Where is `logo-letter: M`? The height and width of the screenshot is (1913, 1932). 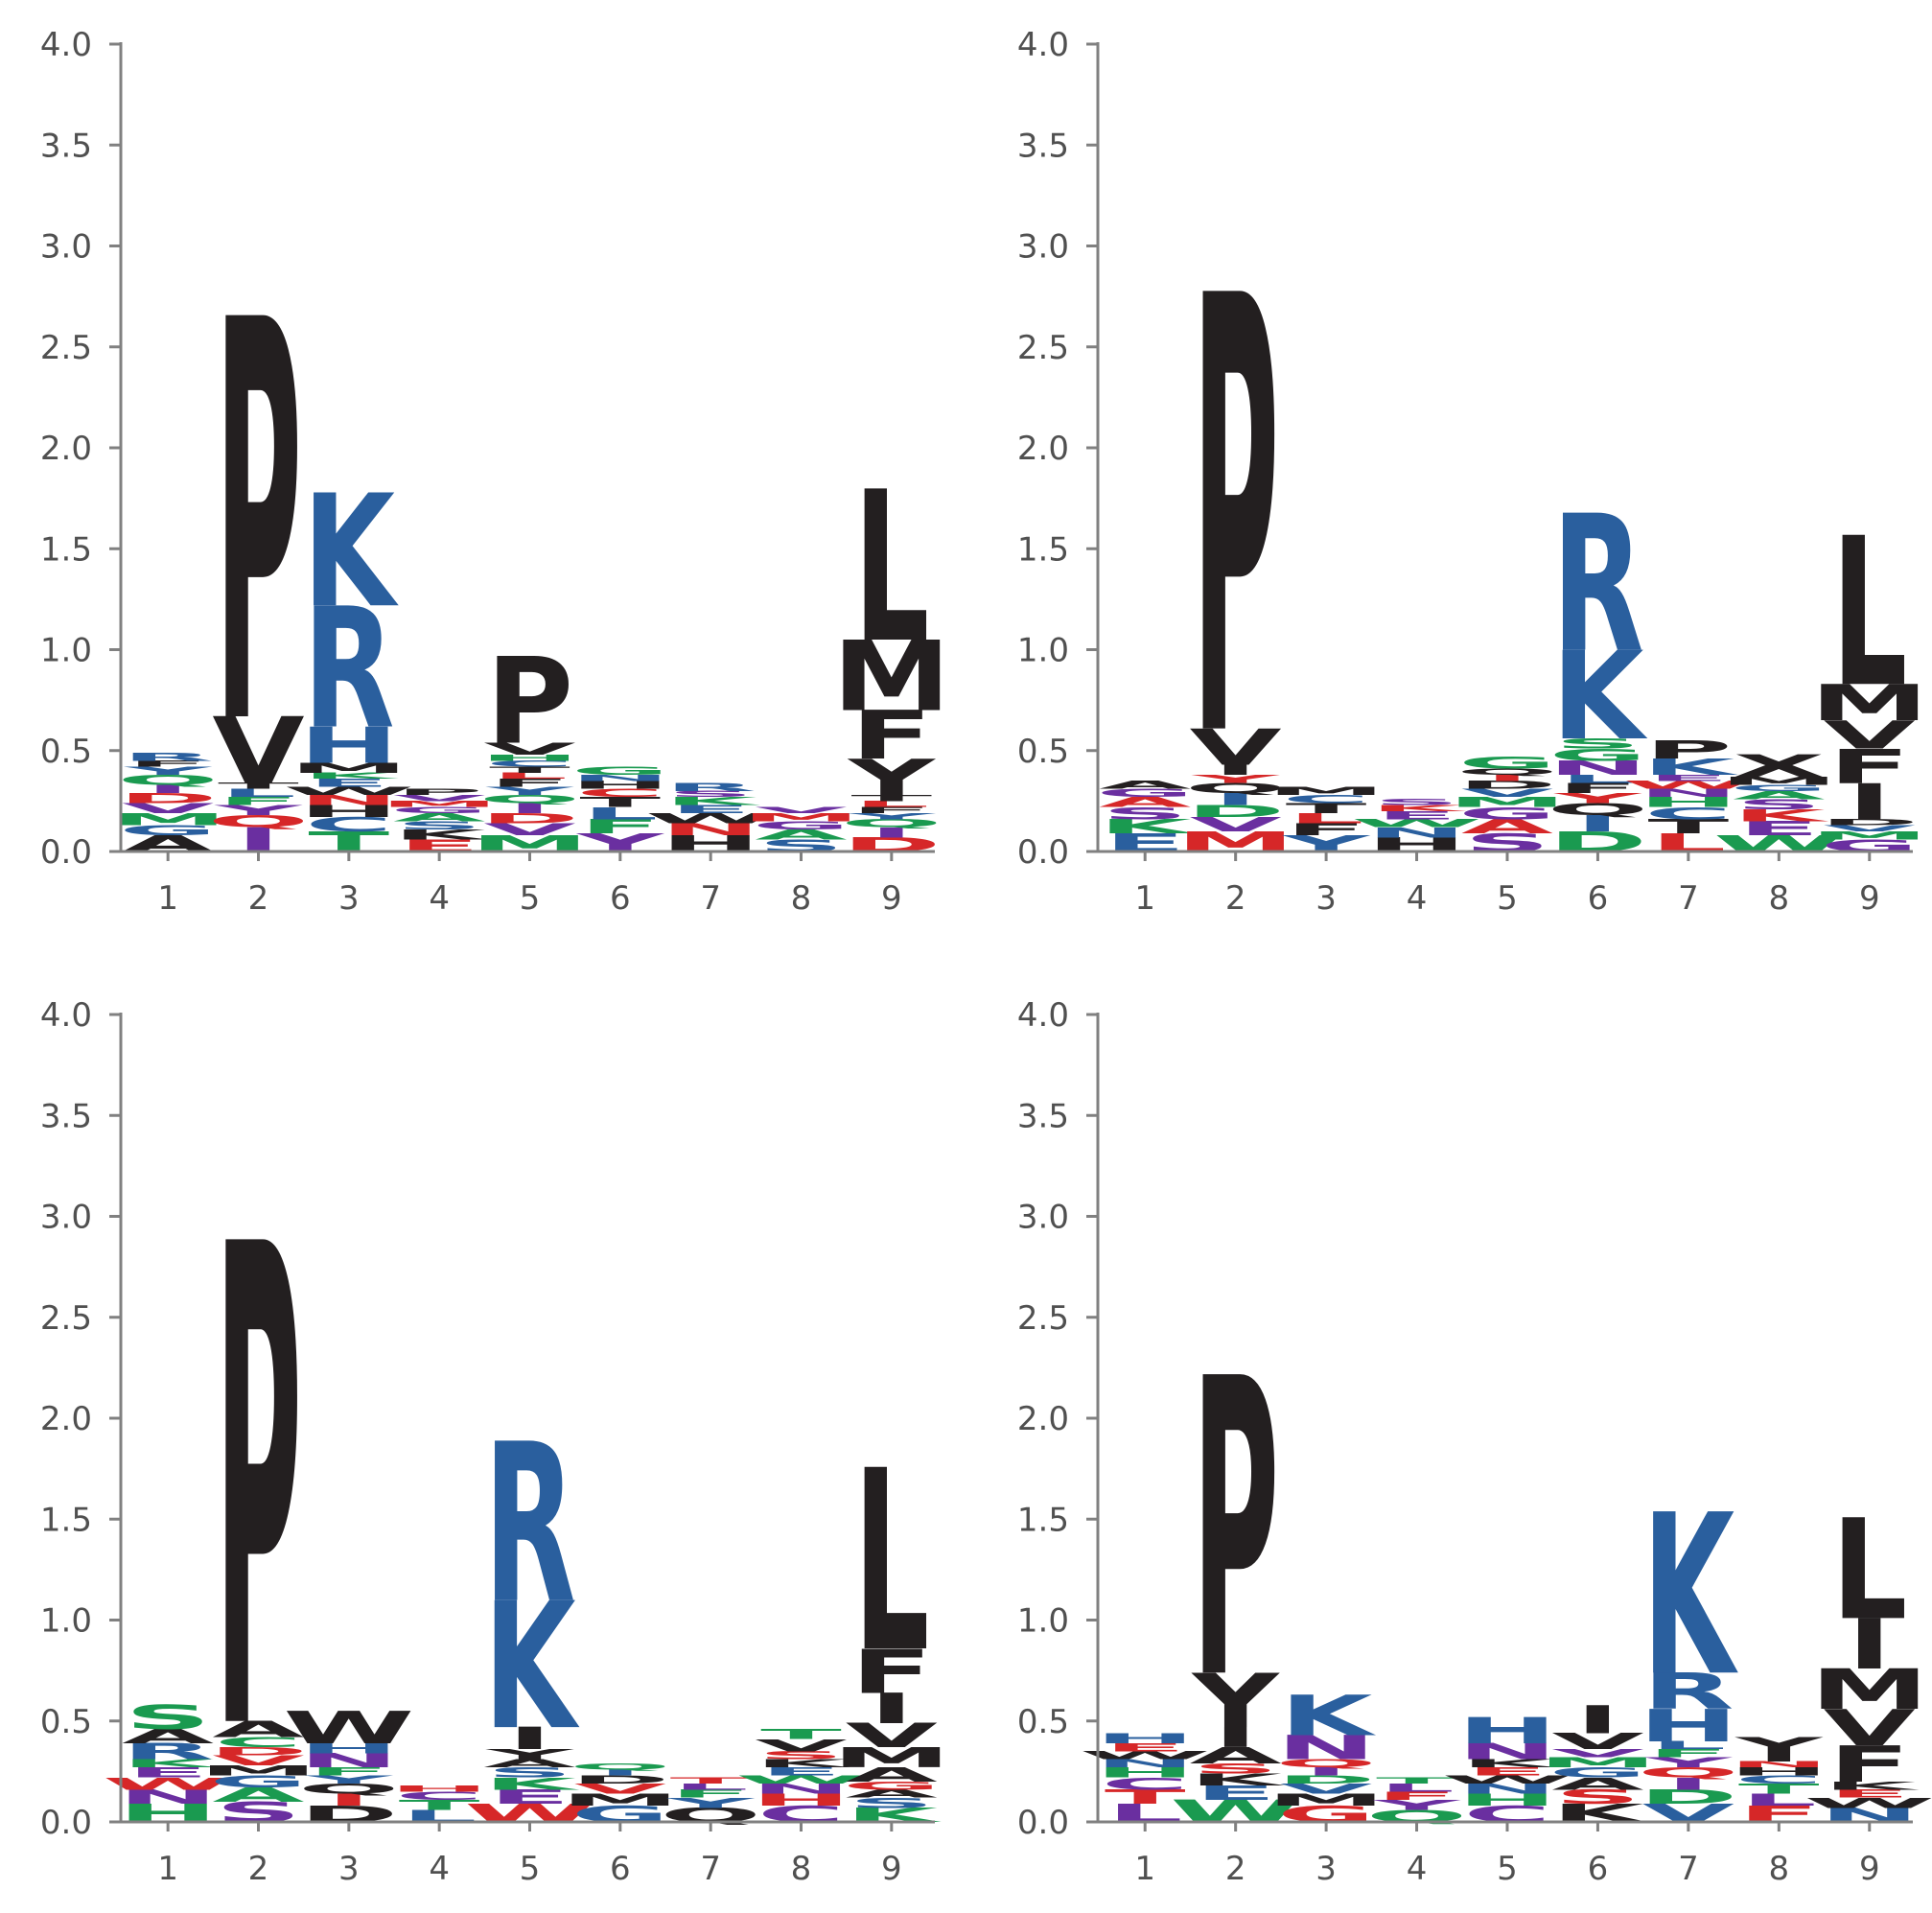 logo-letter: M is located at coordinates (801, 817).